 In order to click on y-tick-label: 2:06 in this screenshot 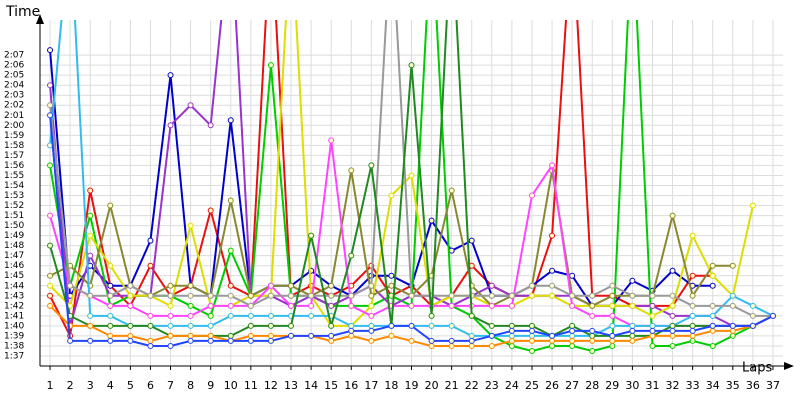, I will do `click(14, 66)`.